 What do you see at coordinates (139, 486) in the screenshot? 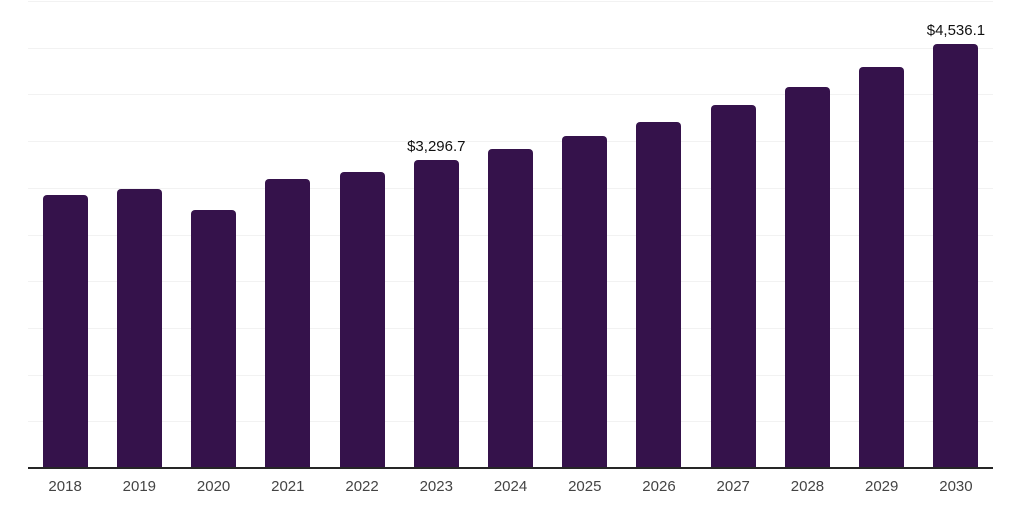
I see `x-tick-2019: 2019` at bounding box center [139, 486].